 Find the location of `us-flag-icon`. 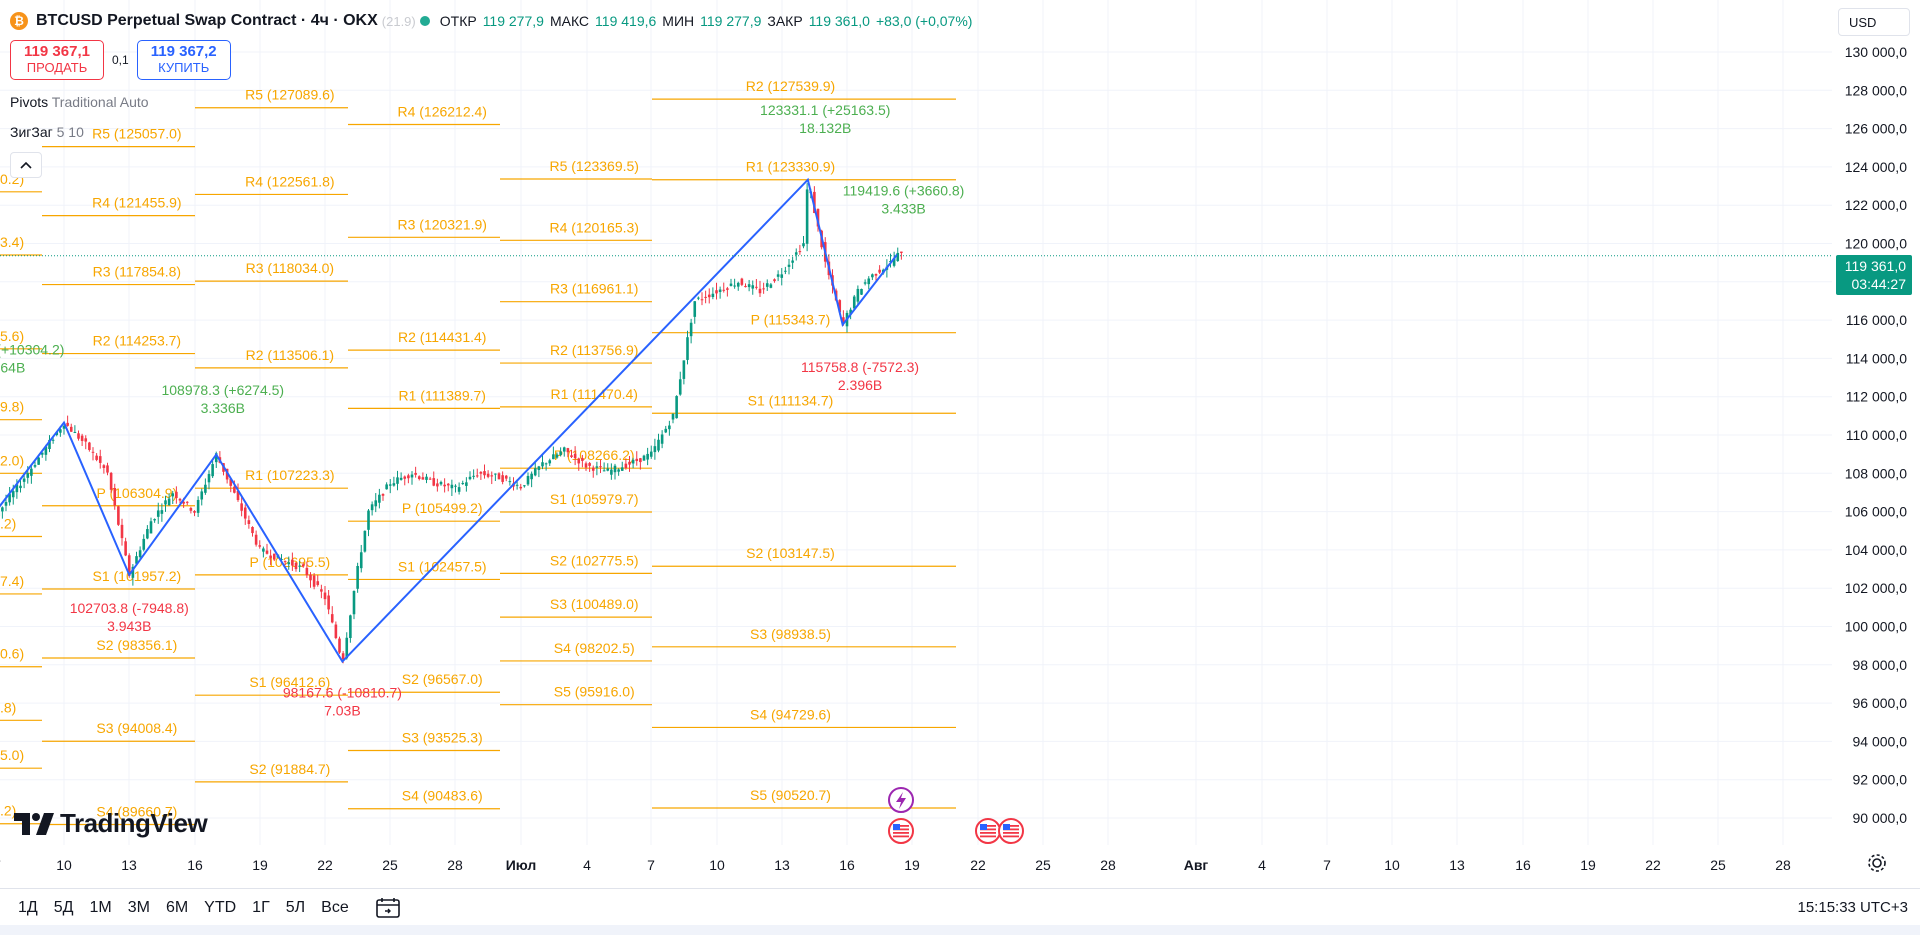

us-flag-icon is located at coordinates (988, 831).